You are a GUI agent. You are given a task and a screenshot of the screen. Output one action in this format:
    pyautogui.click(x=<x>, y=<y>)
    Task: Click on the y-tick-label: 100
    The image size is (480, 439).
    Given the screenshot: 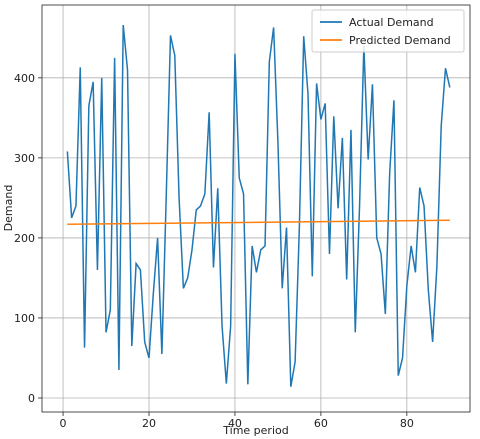 What is the action you would take?
    pyautogui.click(x=24, y=318)
    